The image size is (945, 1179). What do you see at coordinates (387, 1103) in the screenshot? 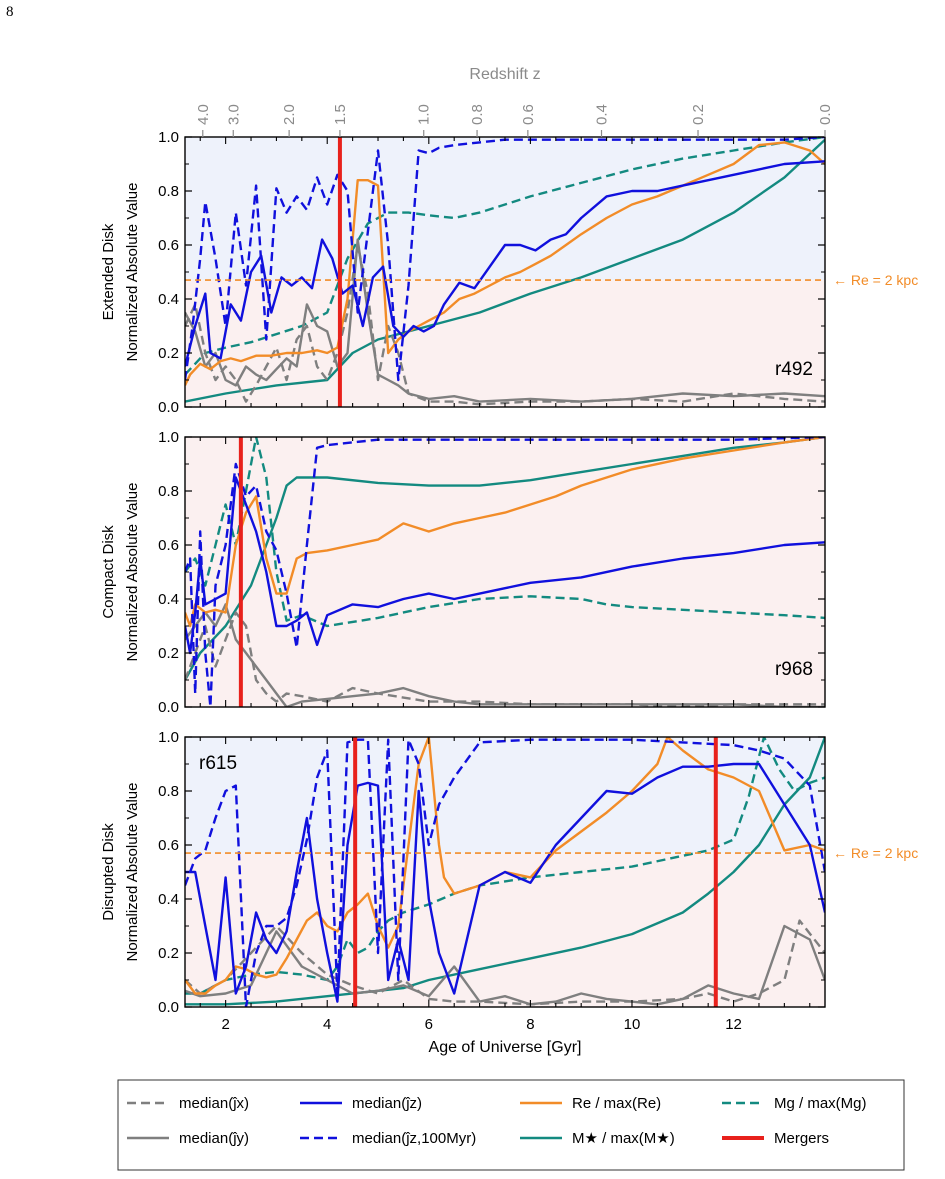
I see `legend-label-jz: median(ĵz)` at bounding box center [387, 1103].